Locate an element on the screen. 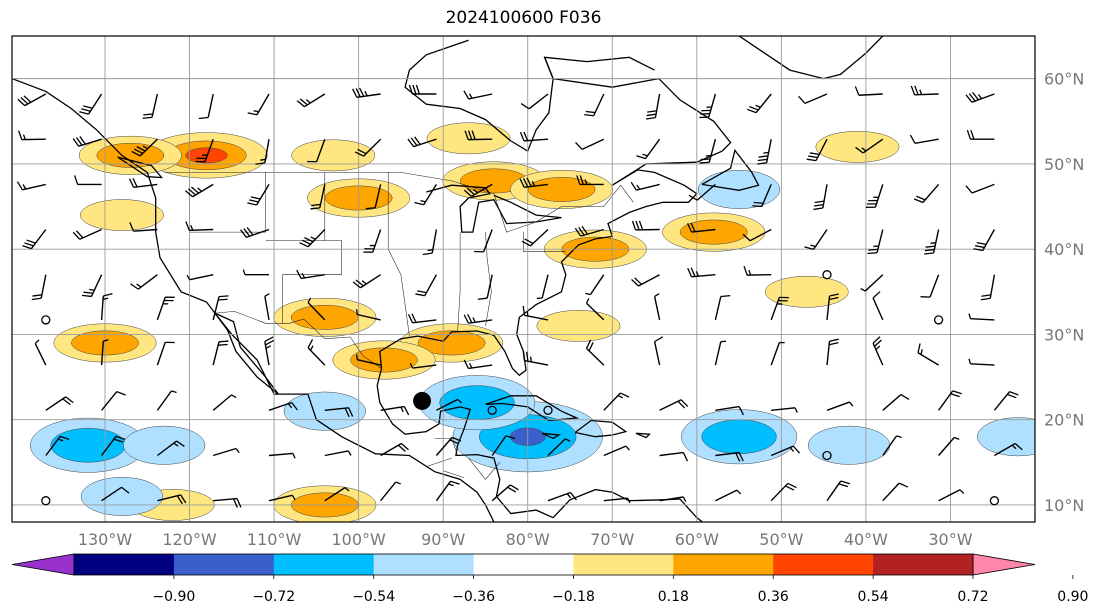  map-title: 2024100600 F036 is located at coordinates (523, 18).